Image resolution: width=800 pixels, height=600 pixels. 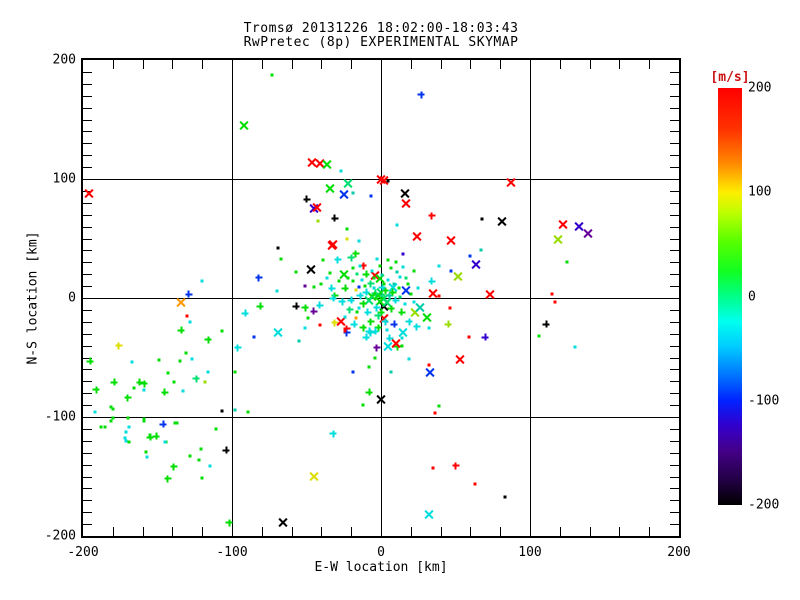 What do you see at coordinates (60, 417) in the screenshot?
I see `y-tick-label: -100` at bounding box center [60, 417].